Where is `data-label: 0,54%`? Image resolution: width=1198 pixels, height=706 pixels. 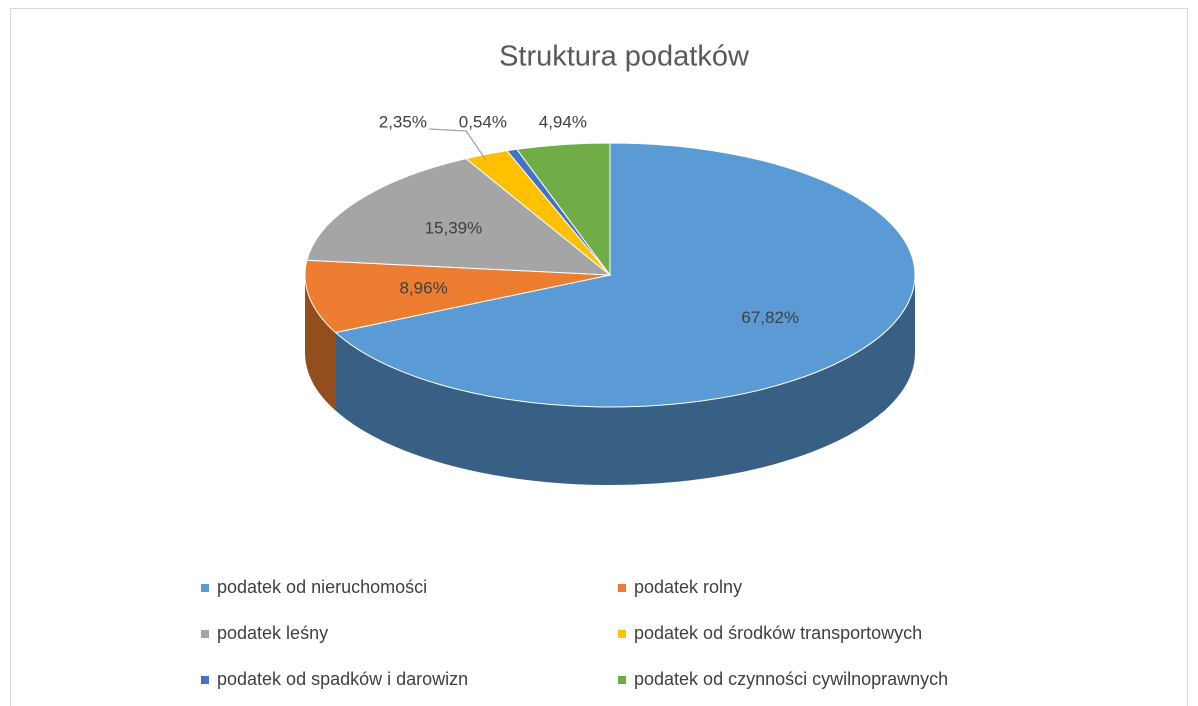
data-label: 0,54% is located at coordinates (483, 121).